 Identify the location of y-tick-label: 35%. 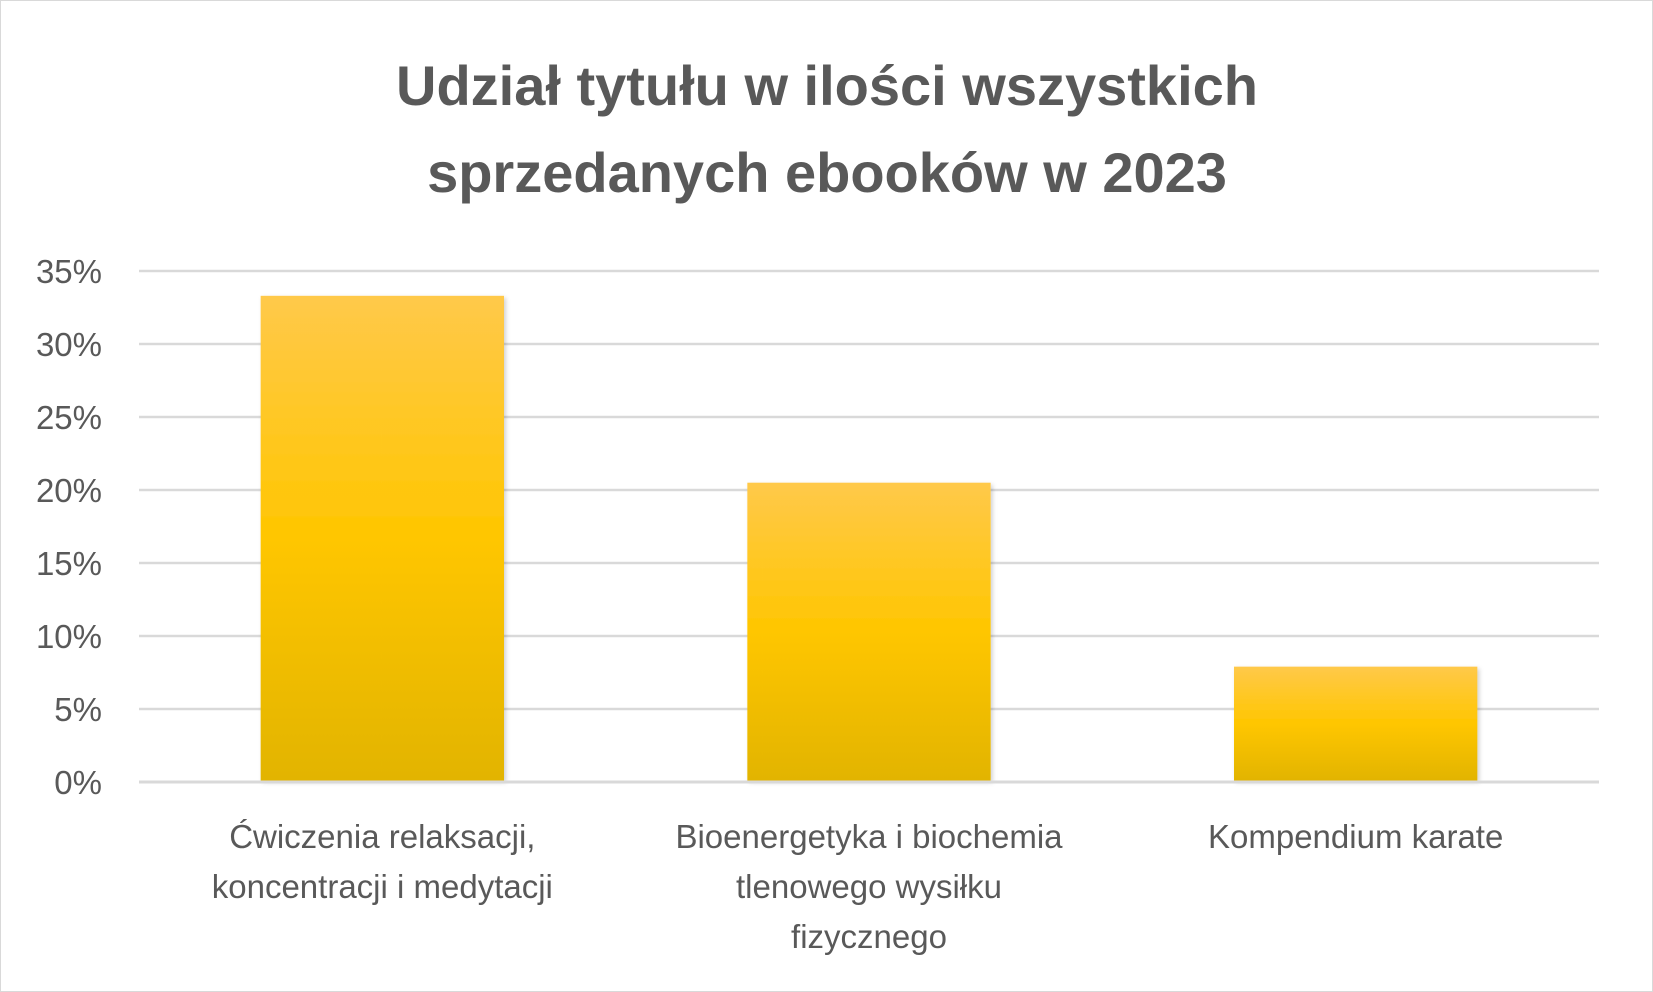
(69, 271).